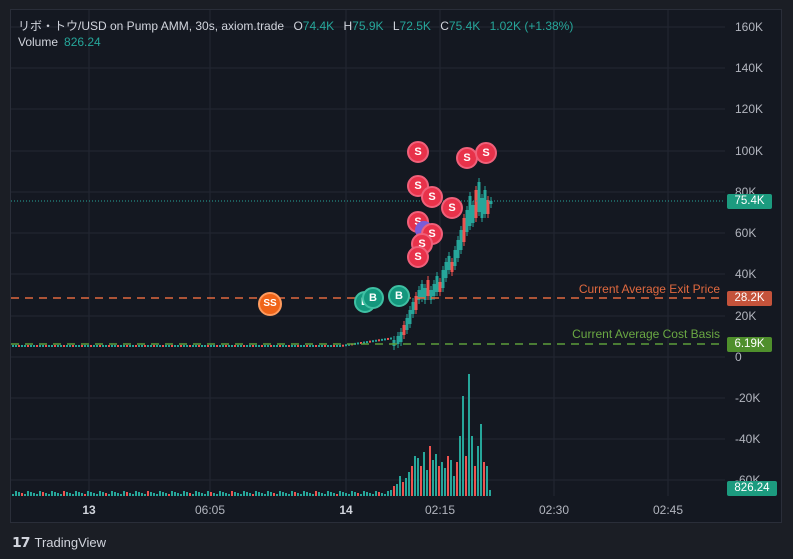  Describe the element at coordinates (752, 488) in the screenshot. I see `volume-tag: 826.24` at that location.